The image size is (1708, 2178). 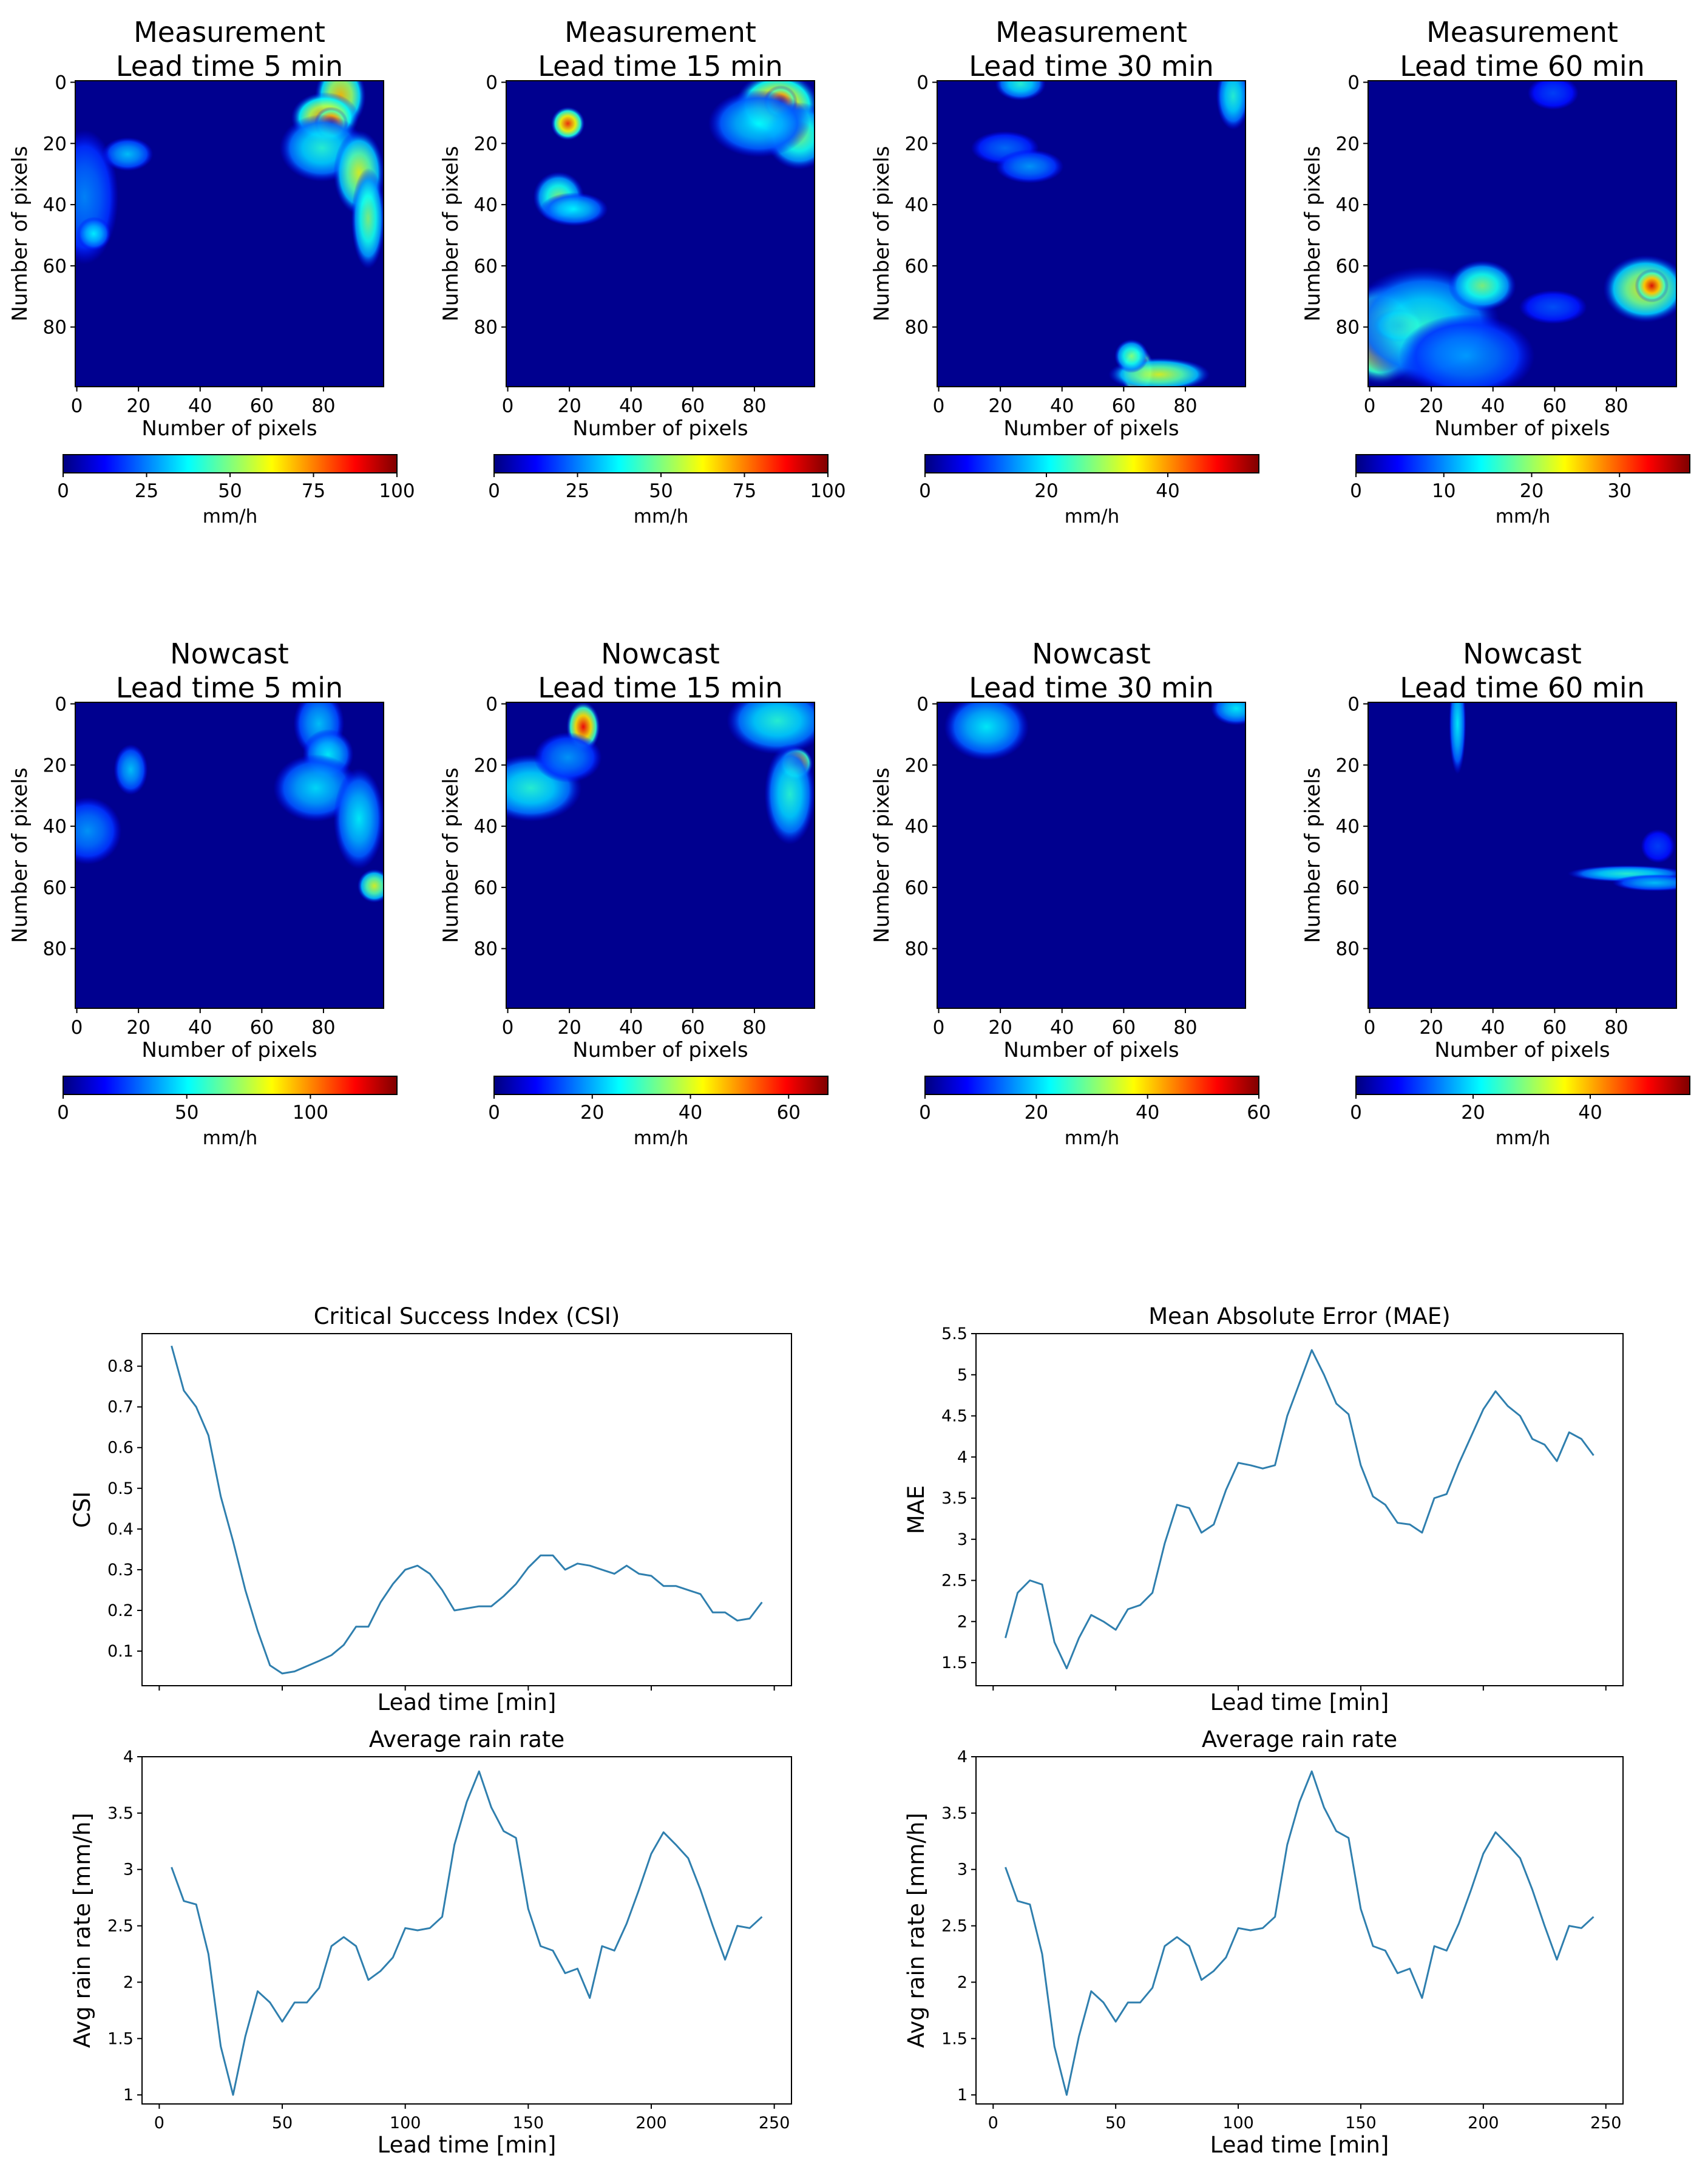 What do you see at coordinates (660, 32) in the screenshot?
I see `panel-title: Measurement` at bounding box center [660, 32].